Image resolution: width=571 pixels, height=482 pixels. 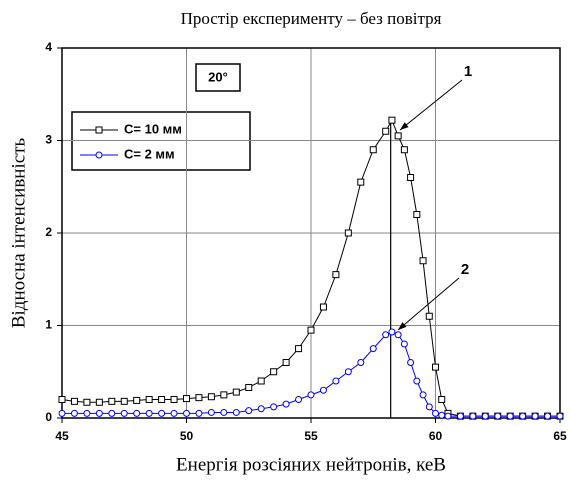 I want to click on x-tick-label: 45, so click(x=62, y=436).